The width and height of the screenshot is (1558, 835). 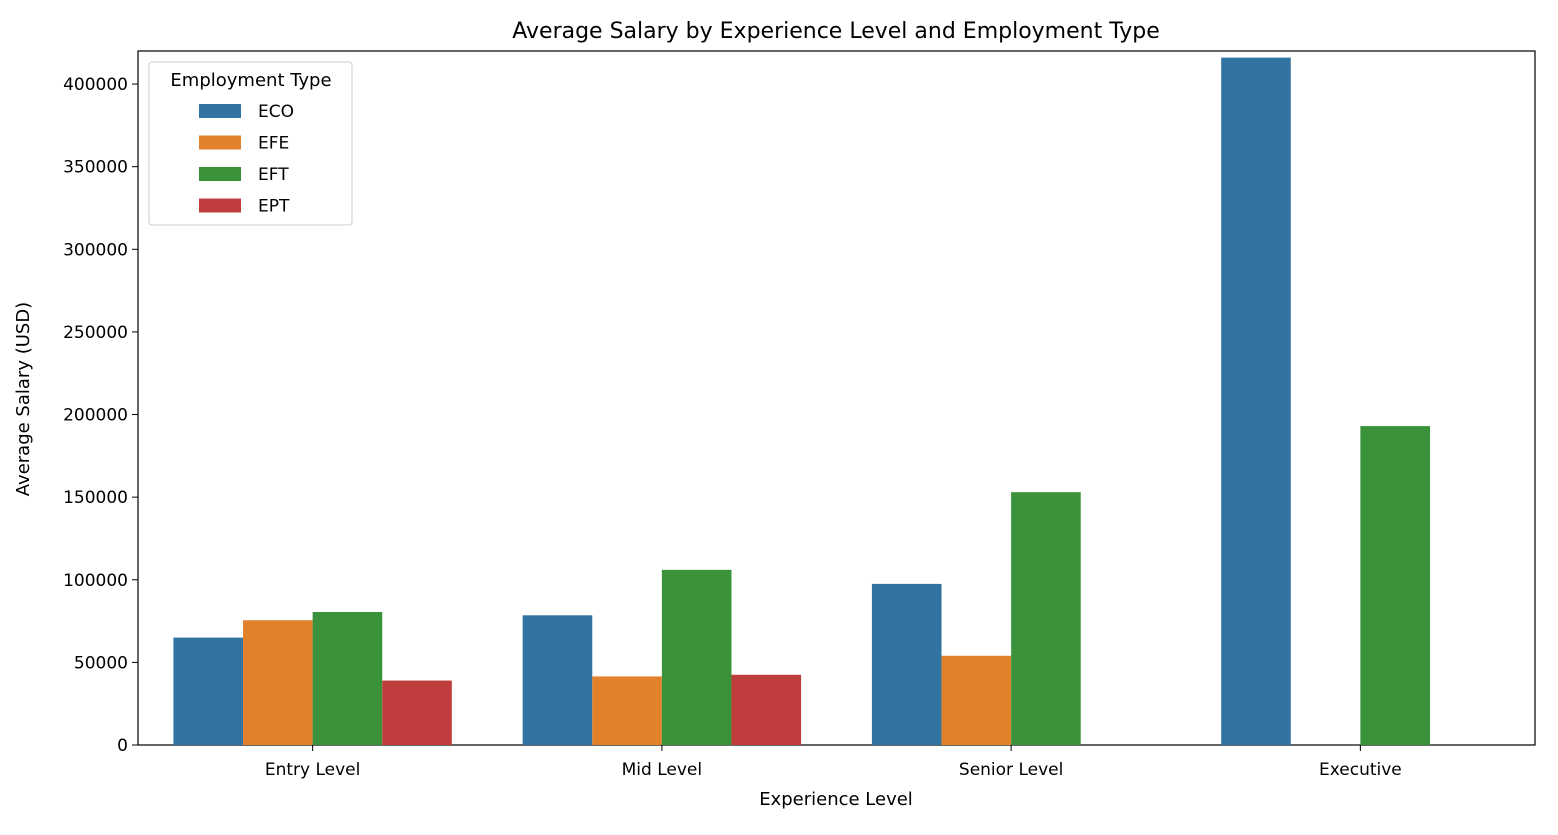 What do you see at coordinates (273, 144) in the screenshot?
I see `legend-label-efe: EFE` at bounding box center [273, 144].